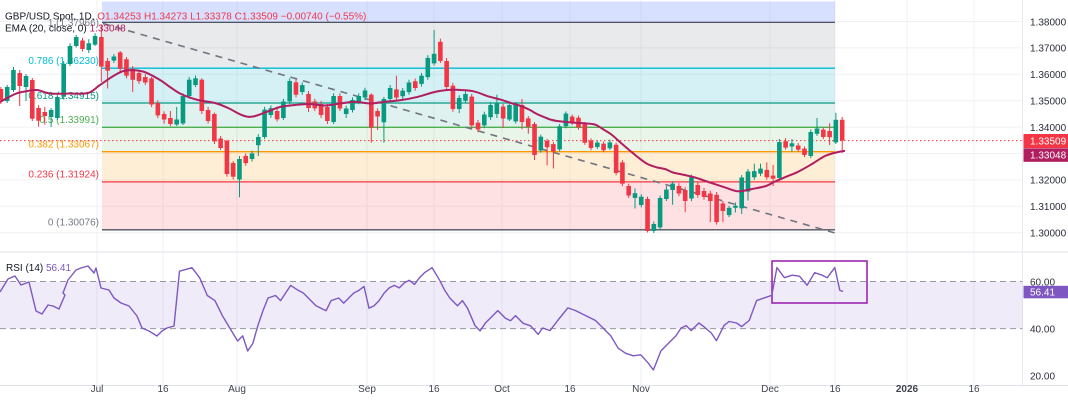 Image resolution: width=1068 pixels, height=402 pixels. Describe the element at coordinates (73, 23) in the screenshot. I see `svg-text: 1 (1.37966)` at that location.